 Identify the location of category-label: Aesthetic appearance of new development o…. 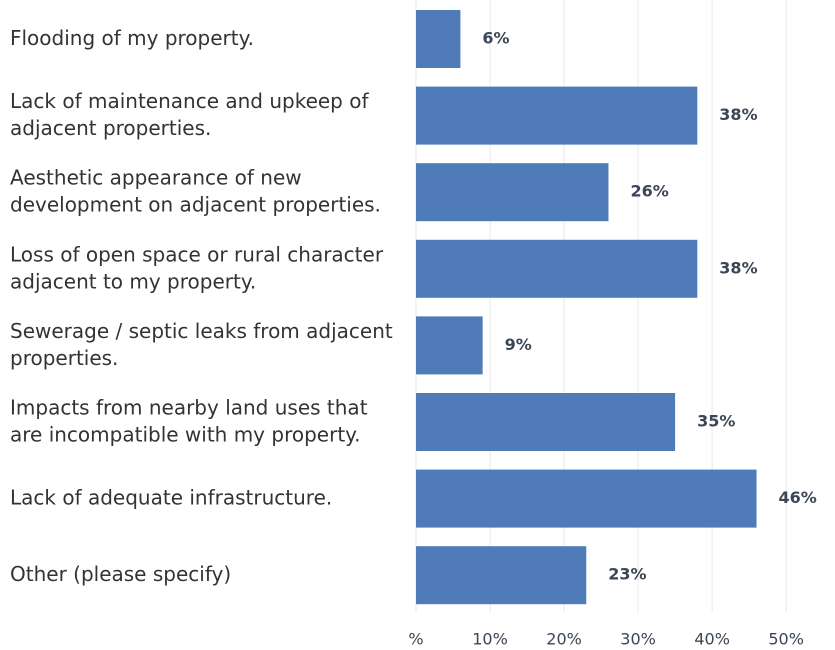
(195, 190).